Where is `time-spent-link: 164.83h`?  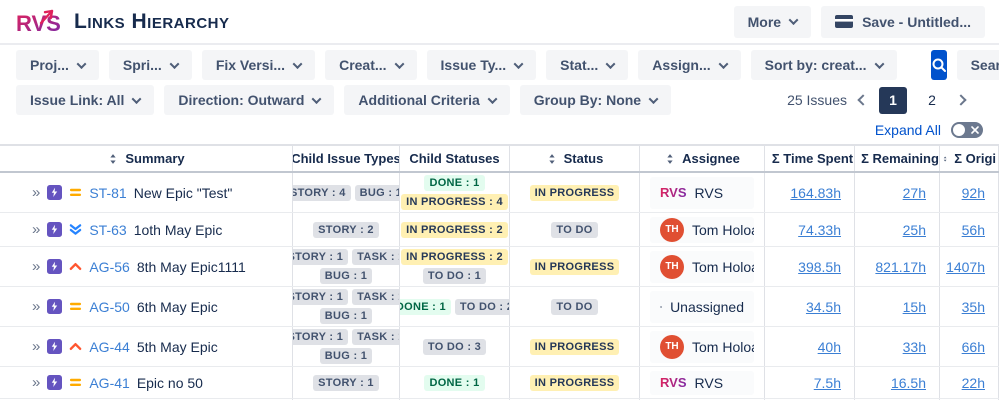
time-spent-link: 164.83h is located at coordinates (815, 192).